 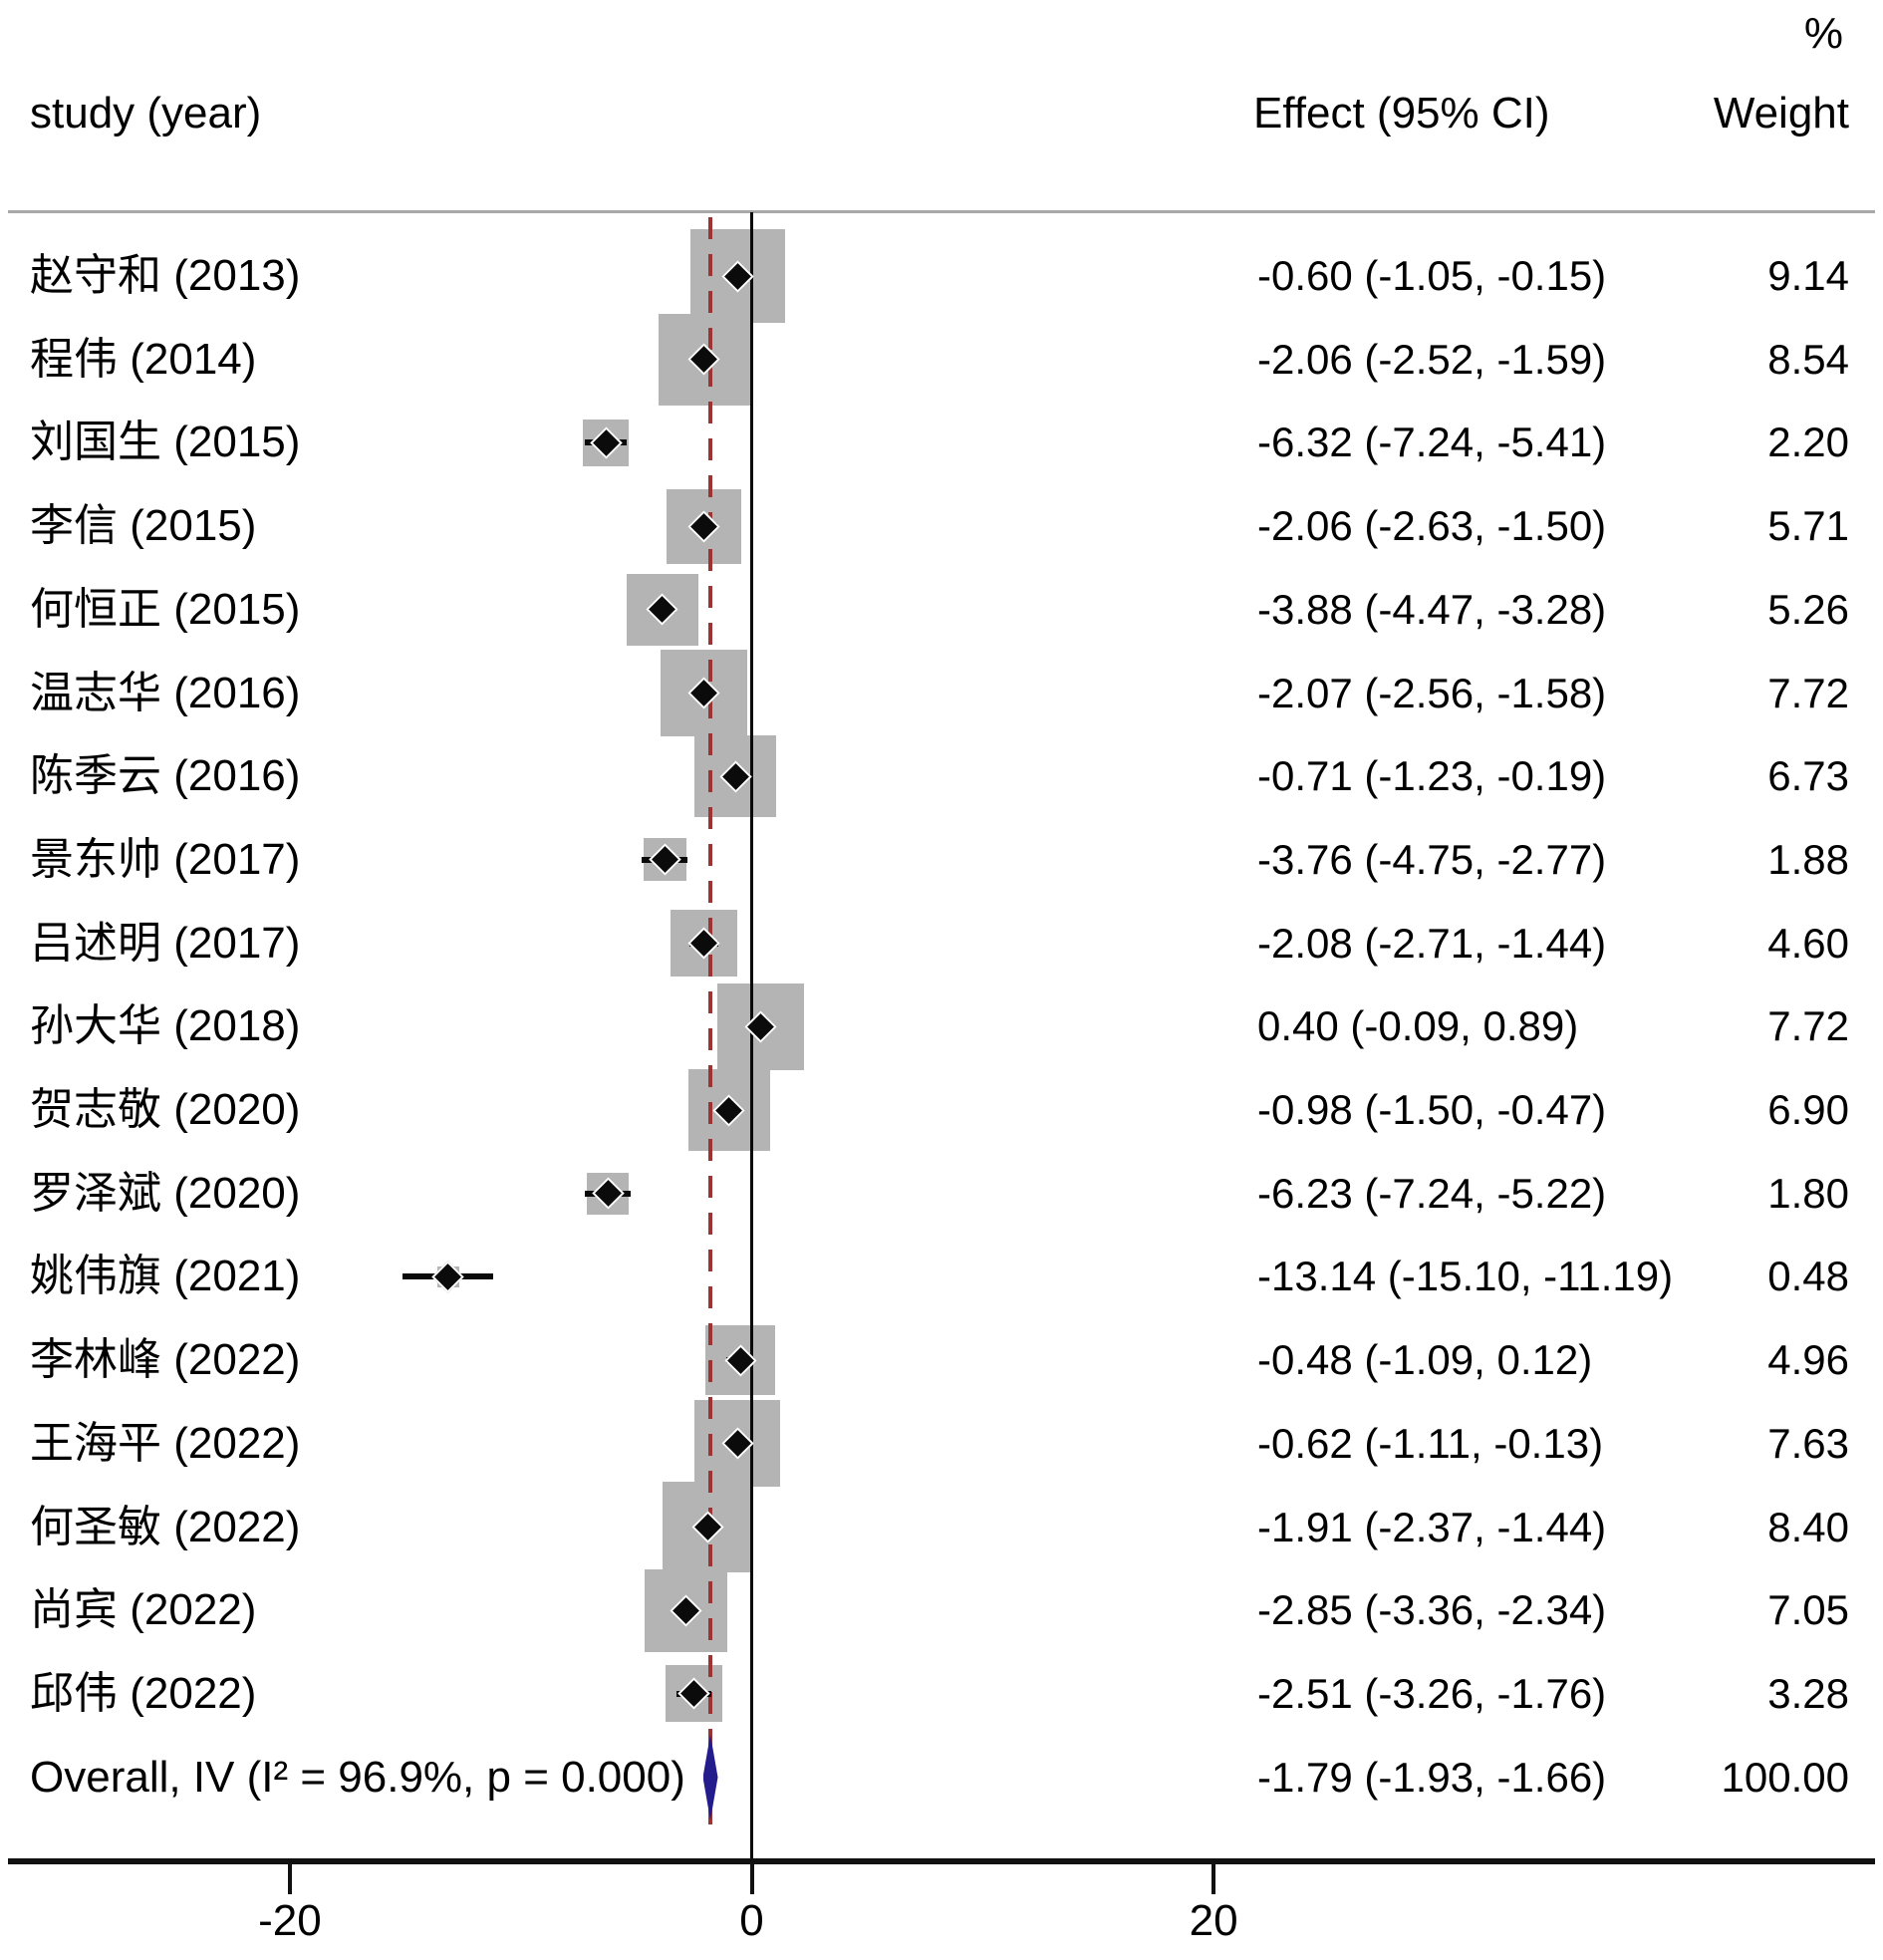 I want to click on effect-ci-value: -2.06 (-2.63, -1.50), so click(x=1432, y=526).